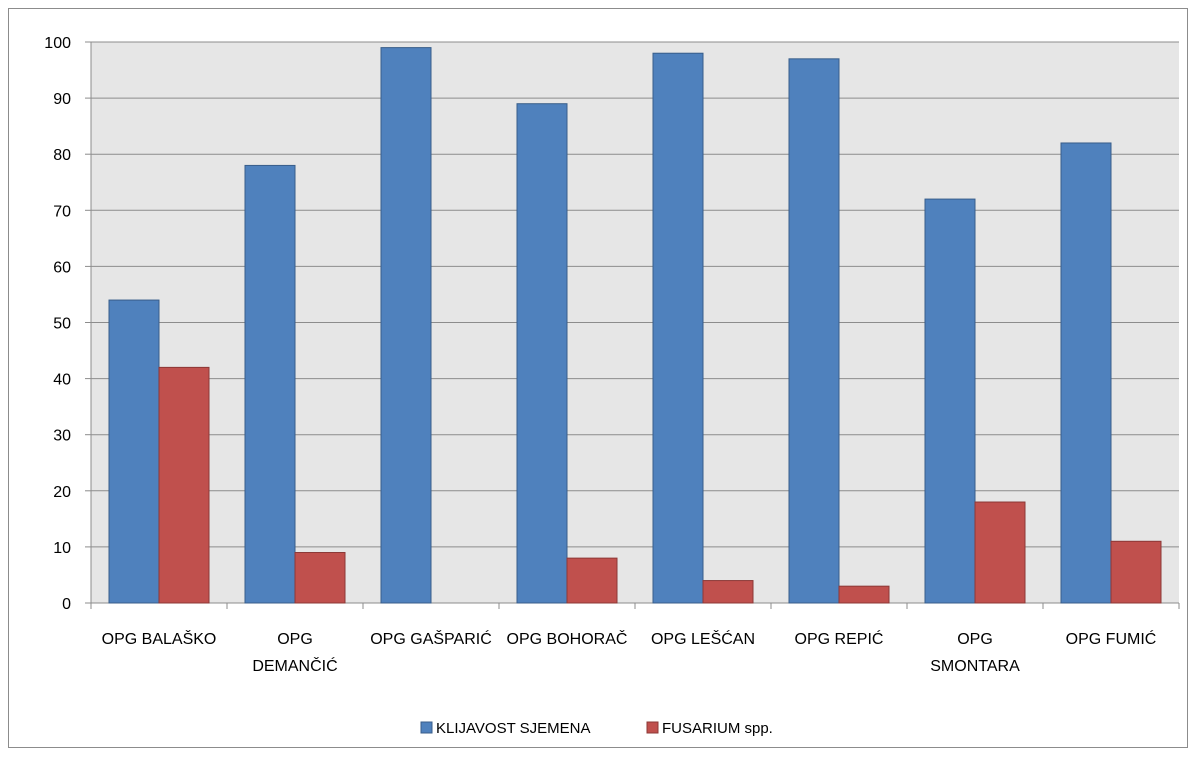 The width and height of the screenshot is (1197, 758). Describe the element at coordinates (62, 267) in the screenshot. I see `y-tick-label: 60` at that location.